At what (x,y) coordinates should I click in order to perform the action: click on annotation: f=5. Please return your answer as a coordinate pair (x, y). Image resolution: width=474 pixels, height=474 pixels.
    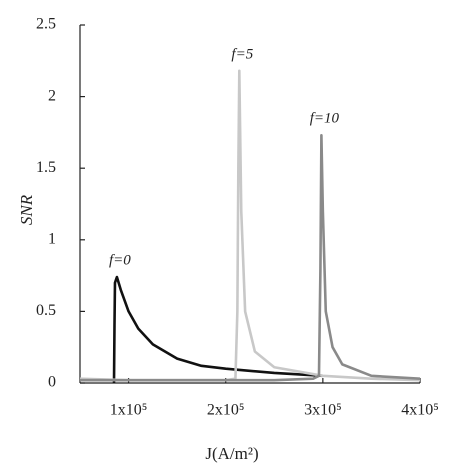
    Looking at the image, I should click on (242, 54).